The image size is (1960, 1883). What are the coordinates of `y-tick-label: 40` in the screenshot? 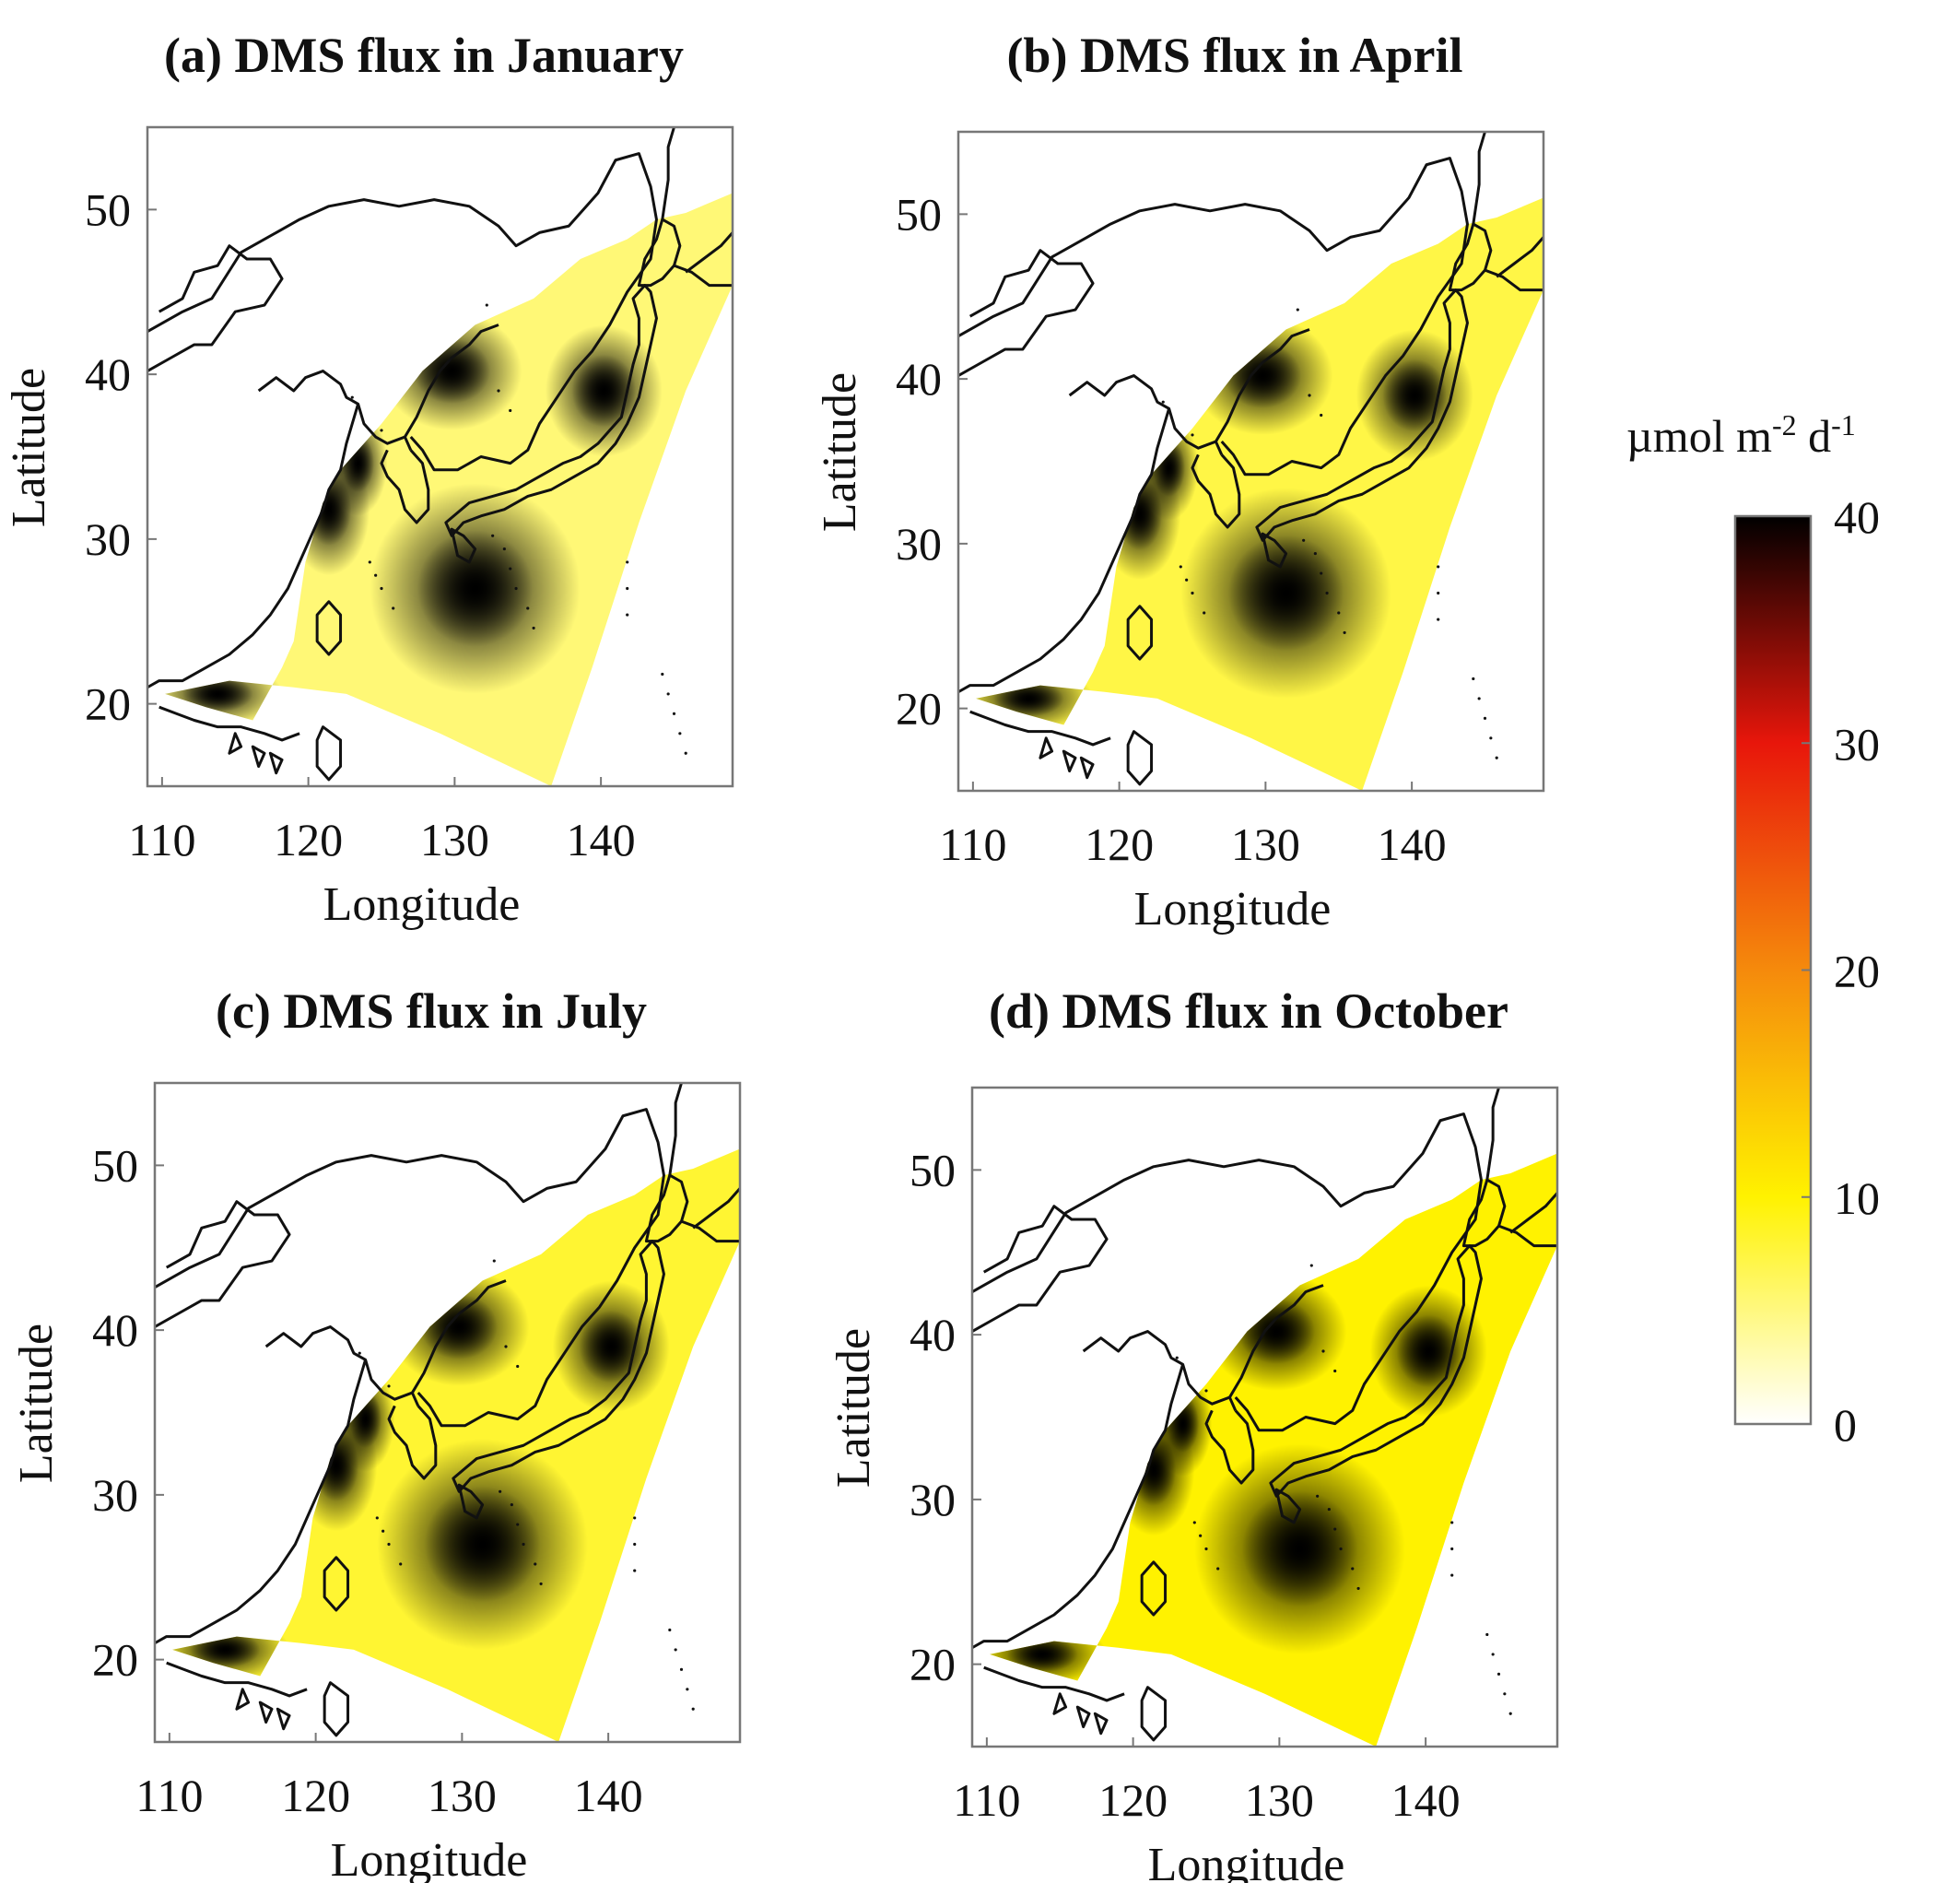 It's located at (919, 379).